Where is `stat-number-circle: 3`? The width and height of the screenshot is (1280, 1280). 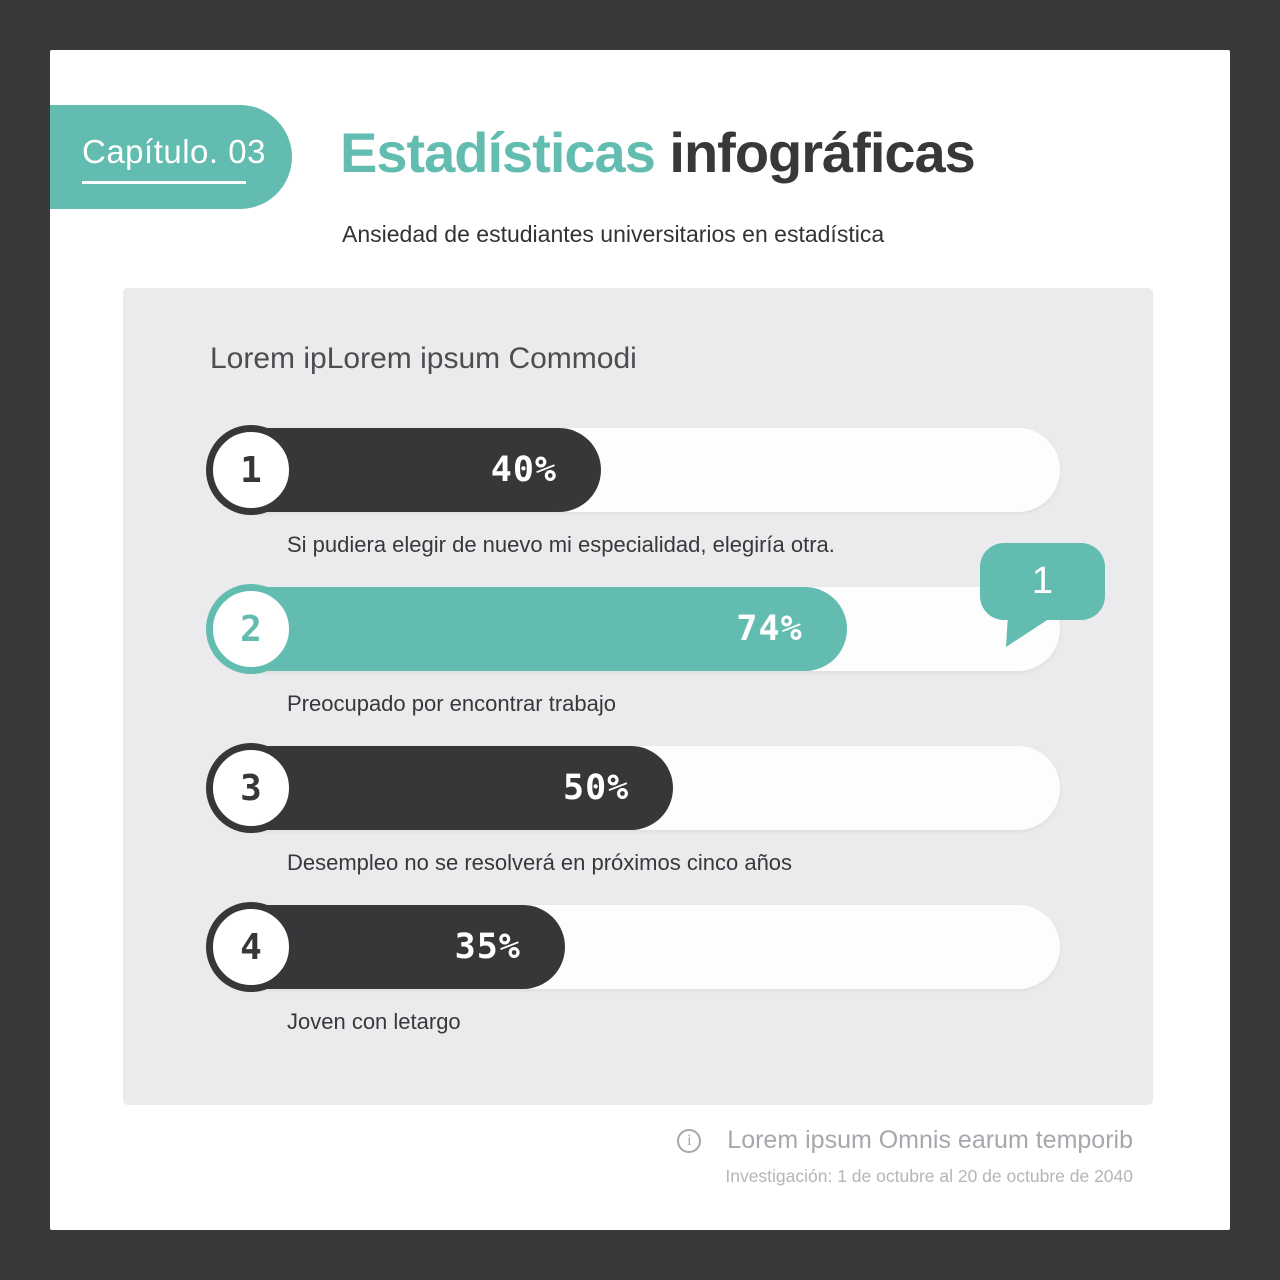 stat-number-circle: 3 is located at coordinates (251, 788).